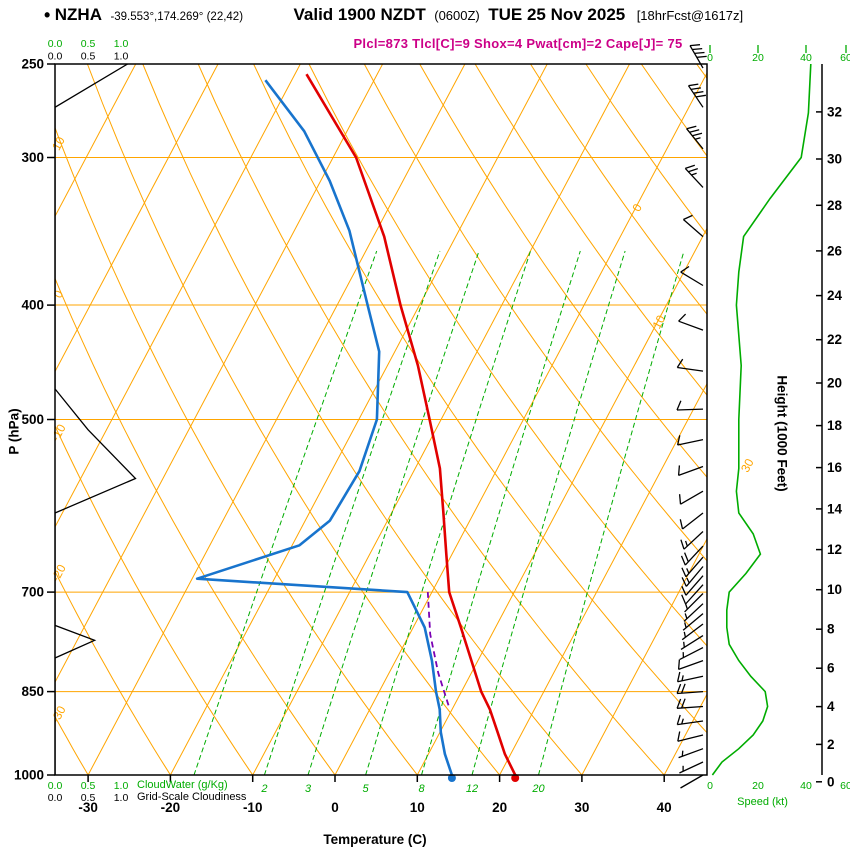  I want to click on surface-dewpoint-marker, so click(451, 778).